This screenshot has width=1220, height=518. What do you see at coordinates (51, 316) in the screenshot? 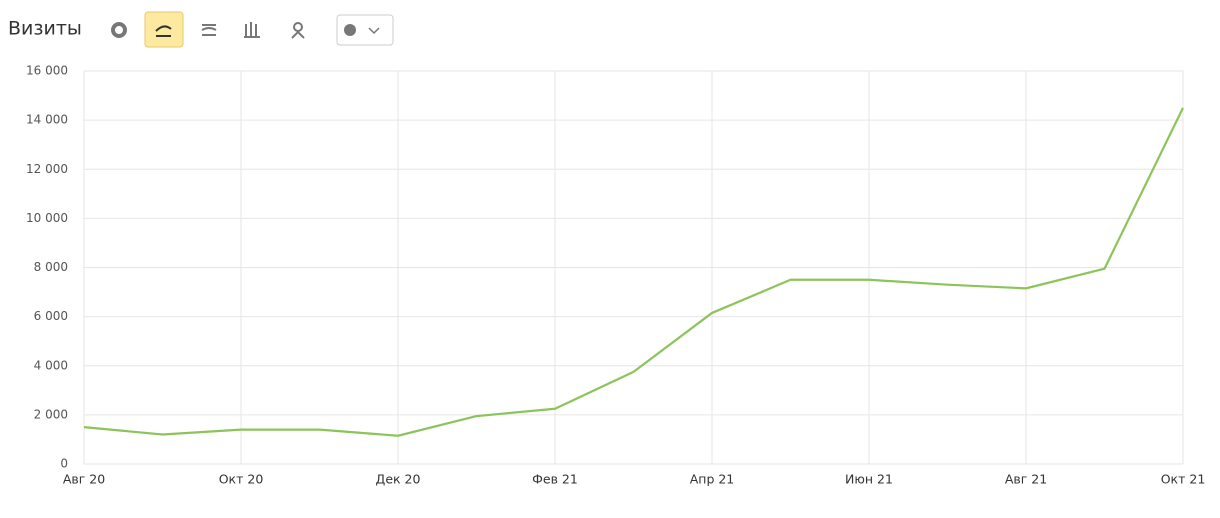
I see `y-tick-label: 6 000` at bounding box center [51, 316].